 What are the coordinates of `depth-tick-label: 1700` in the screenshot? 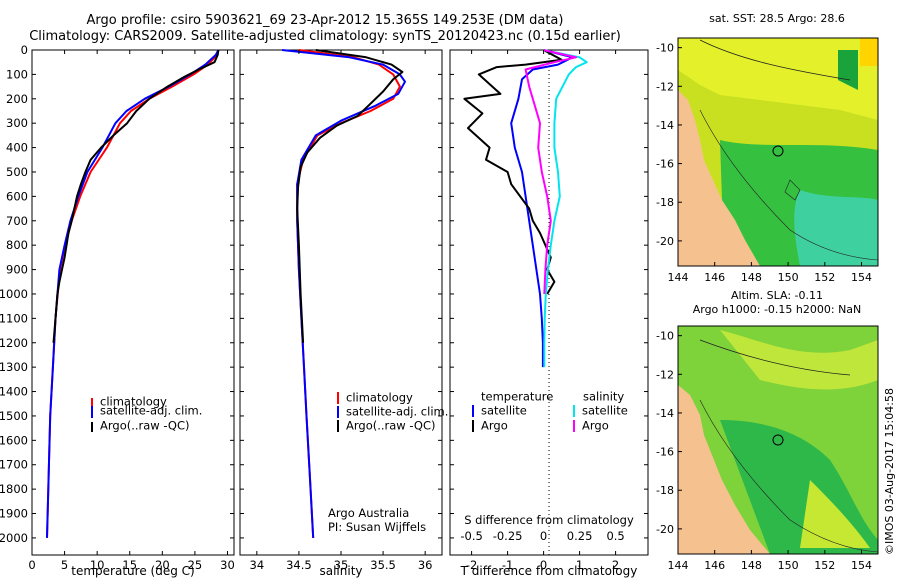 It's located at (14, 465).